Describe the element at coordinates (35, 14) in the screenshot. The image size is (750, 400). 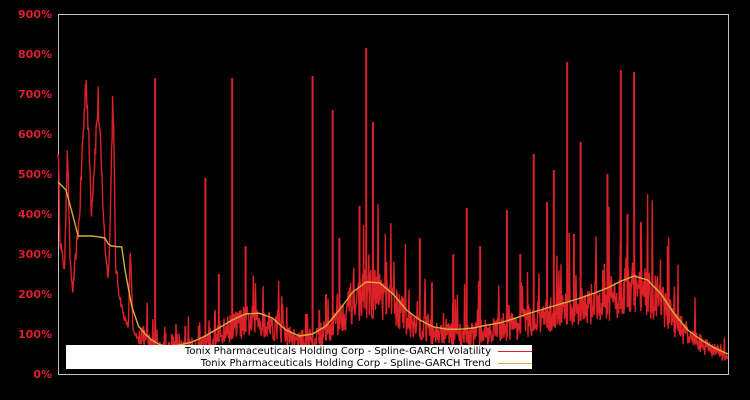
I see `y-tick-label: 900%` at that location.